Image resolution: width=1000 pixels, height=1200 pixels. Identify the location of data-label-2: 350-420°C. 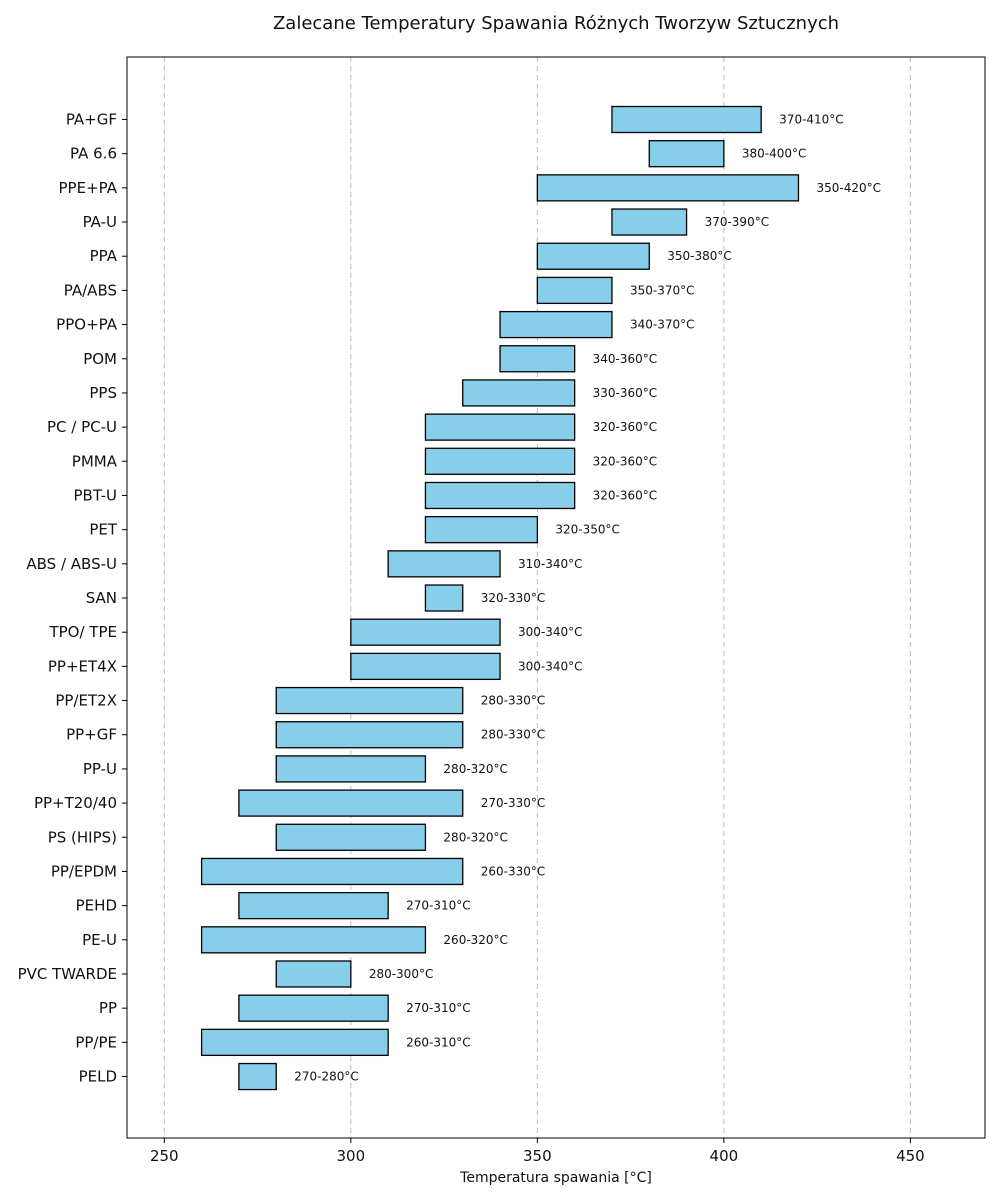
(848, 188).